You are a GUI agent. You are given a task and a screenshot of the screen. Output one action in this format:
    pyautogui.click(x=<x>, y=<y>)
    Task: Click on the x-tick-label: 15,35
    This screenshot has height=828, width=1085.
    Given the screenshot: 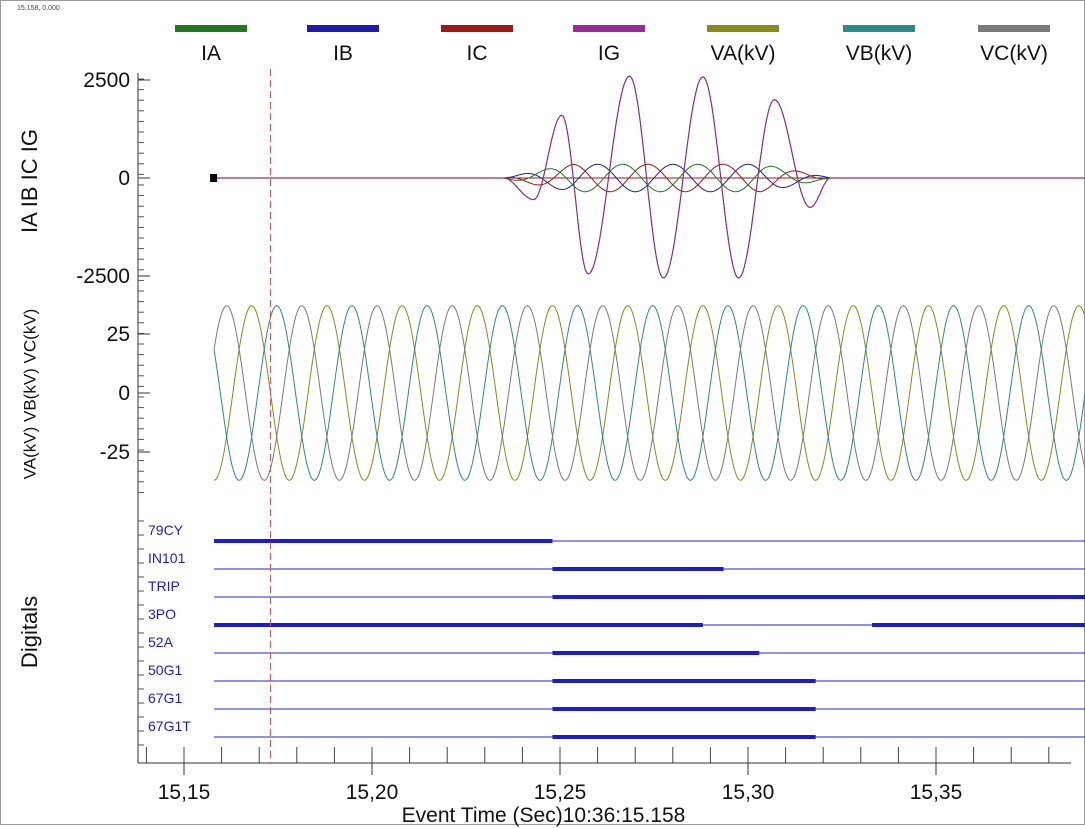 What is the action you would take?
    pyautogui.click(x=936, y=792)
    